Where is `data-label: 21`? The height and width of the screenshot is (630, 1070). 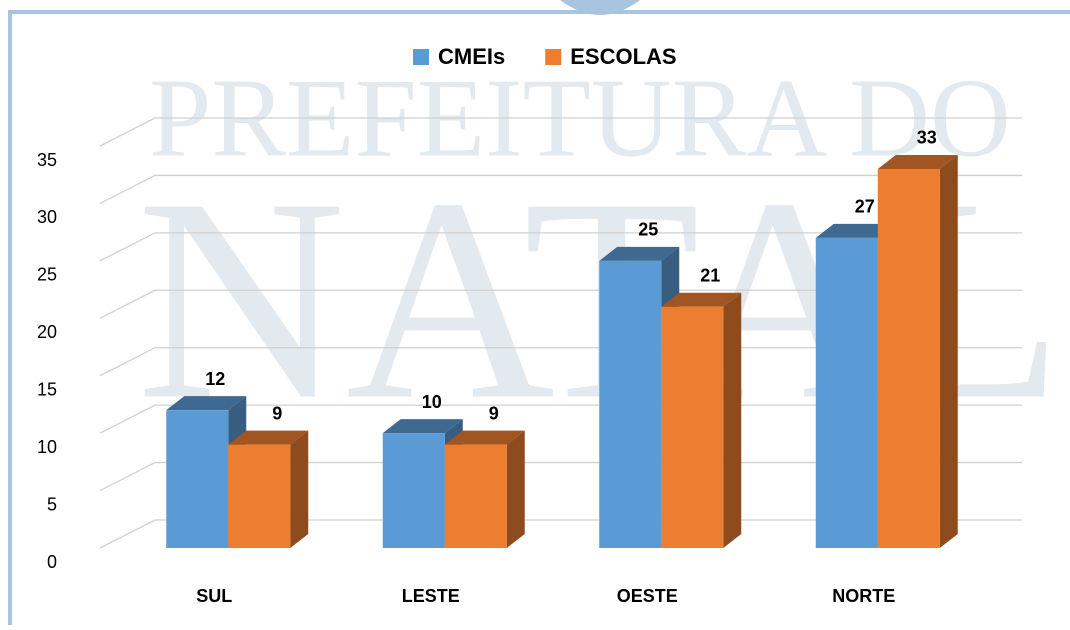
data-label: 21 is located at coordinates (710, 276).